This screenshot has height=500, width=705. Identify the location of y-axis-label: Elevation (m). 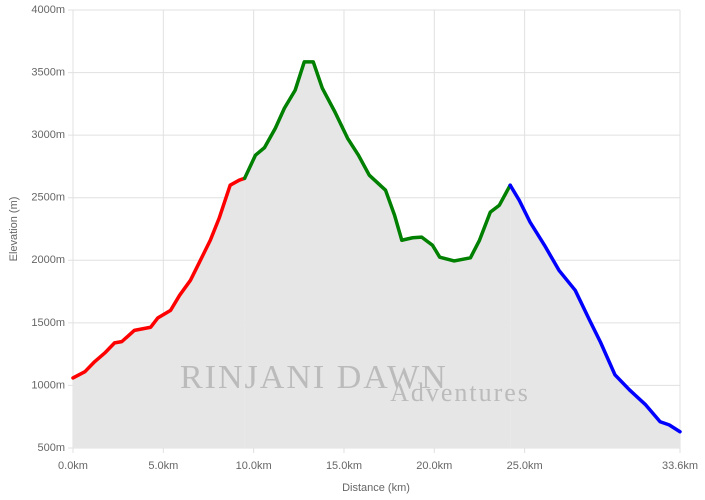
(14, 229).